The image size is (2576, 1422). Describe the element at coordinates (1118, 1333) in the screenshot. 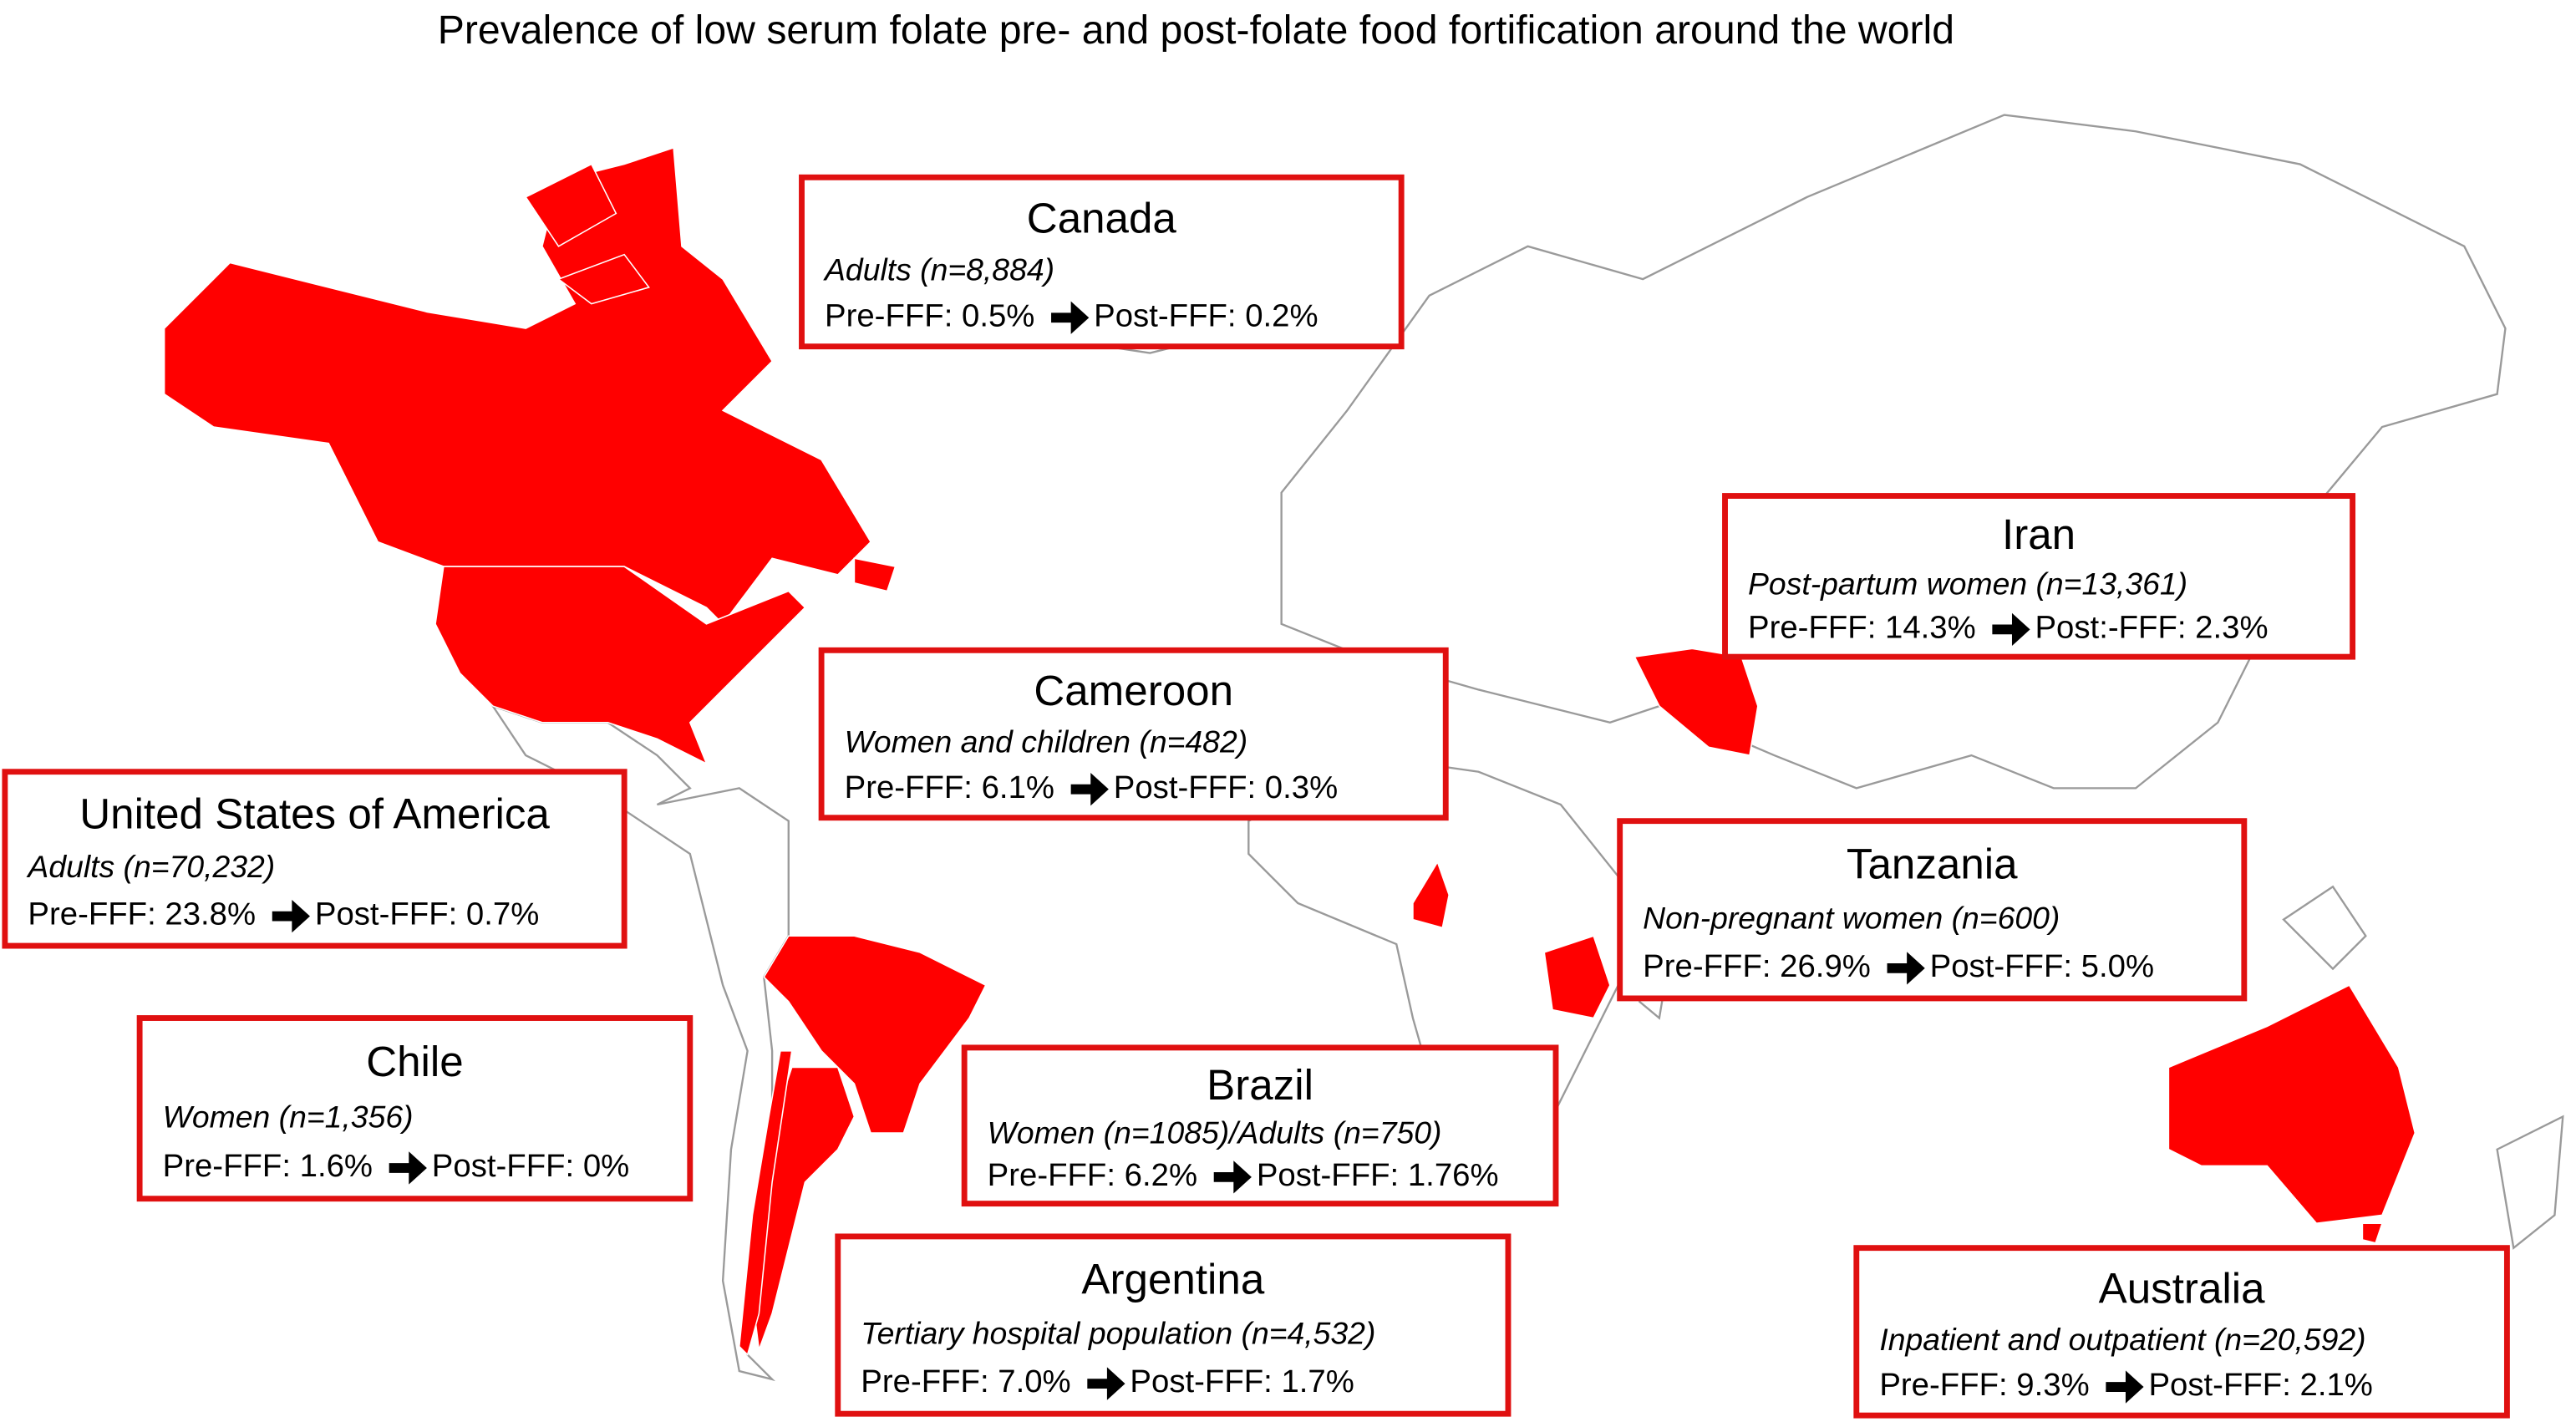

I see `population: Tertiary hospital population (n=4,532)` at that location.